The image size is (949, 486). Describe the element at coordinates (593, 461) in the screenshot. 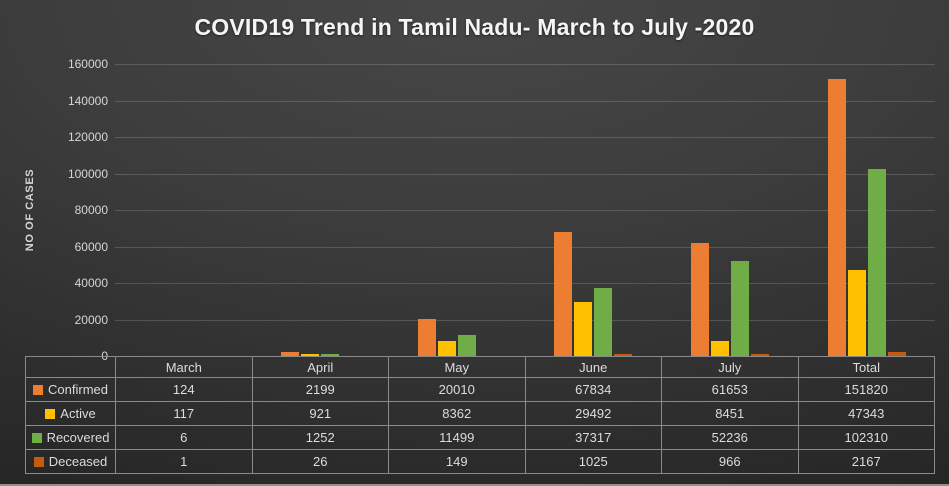

I see `table-cell-deceased-june: 1025` at that location.